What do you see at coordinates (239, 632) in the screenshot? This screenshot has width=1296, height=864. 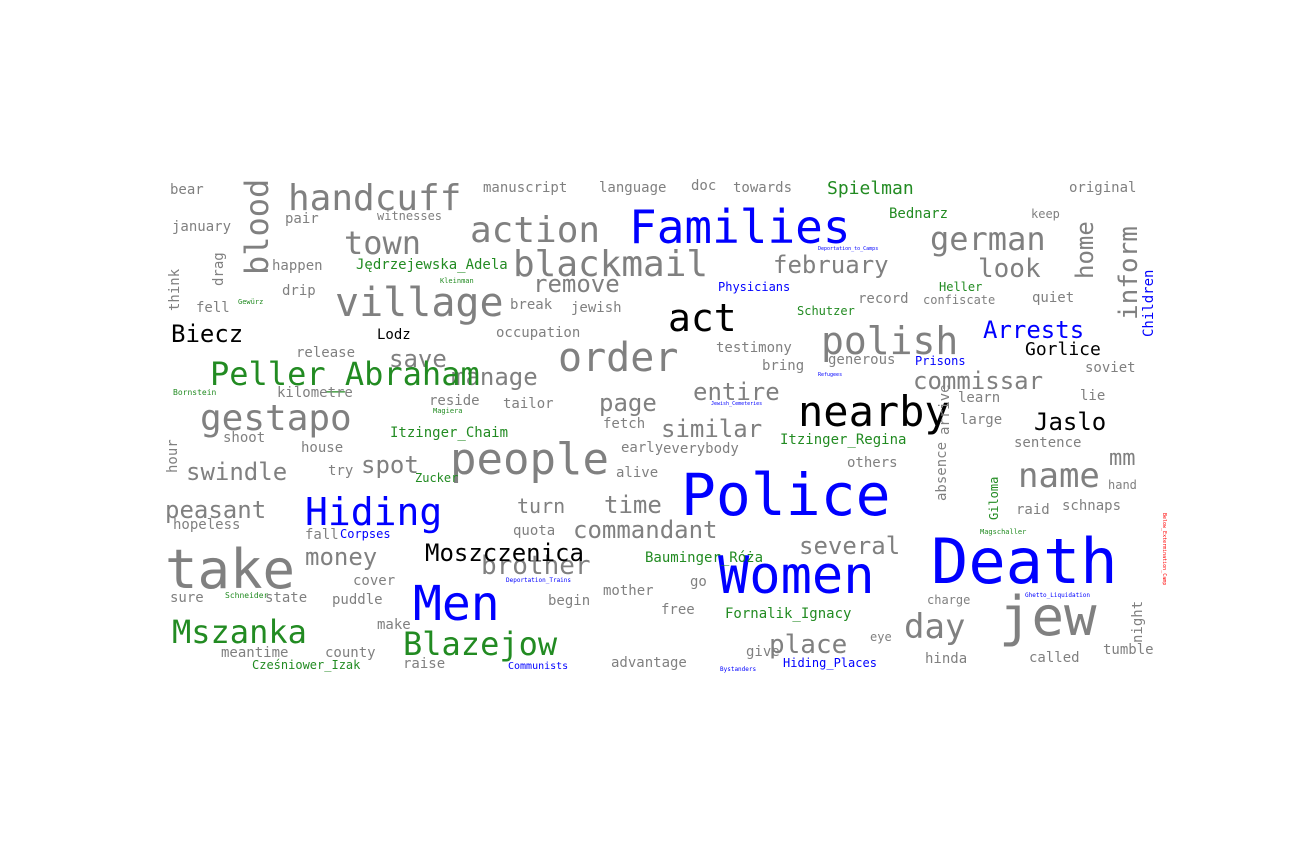 I see `word: Mszanka` at bounding box center [239, 632].